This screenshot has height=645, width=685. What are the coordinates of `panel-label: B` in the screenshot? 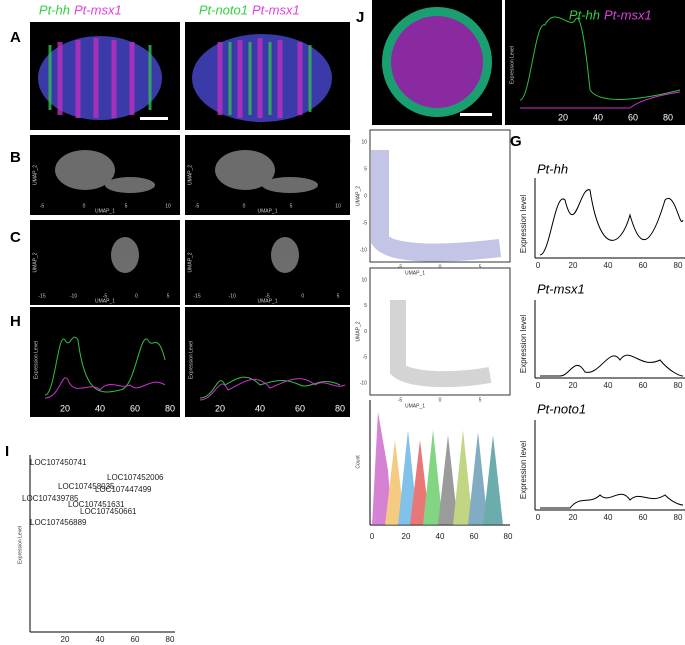 It's located at (15, 157).